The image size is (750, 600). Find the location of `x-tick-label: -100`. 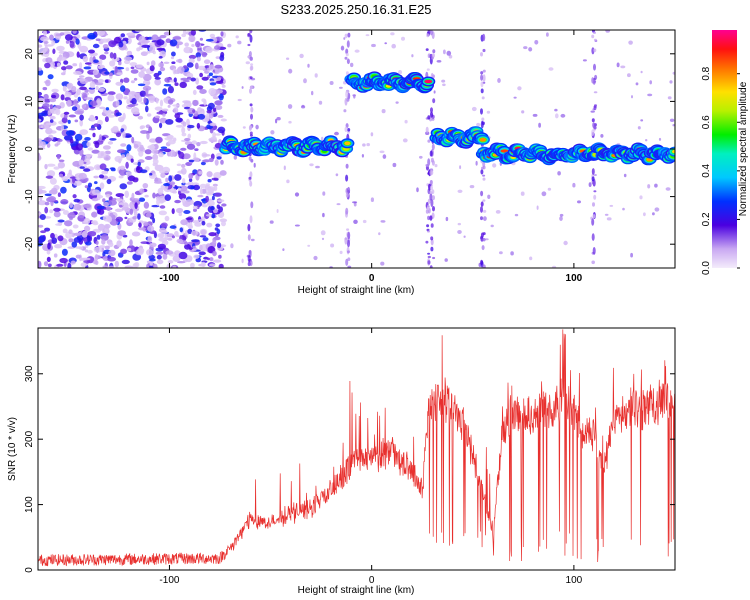

x-tick-label: -100 is located at coordinates (169, 278).